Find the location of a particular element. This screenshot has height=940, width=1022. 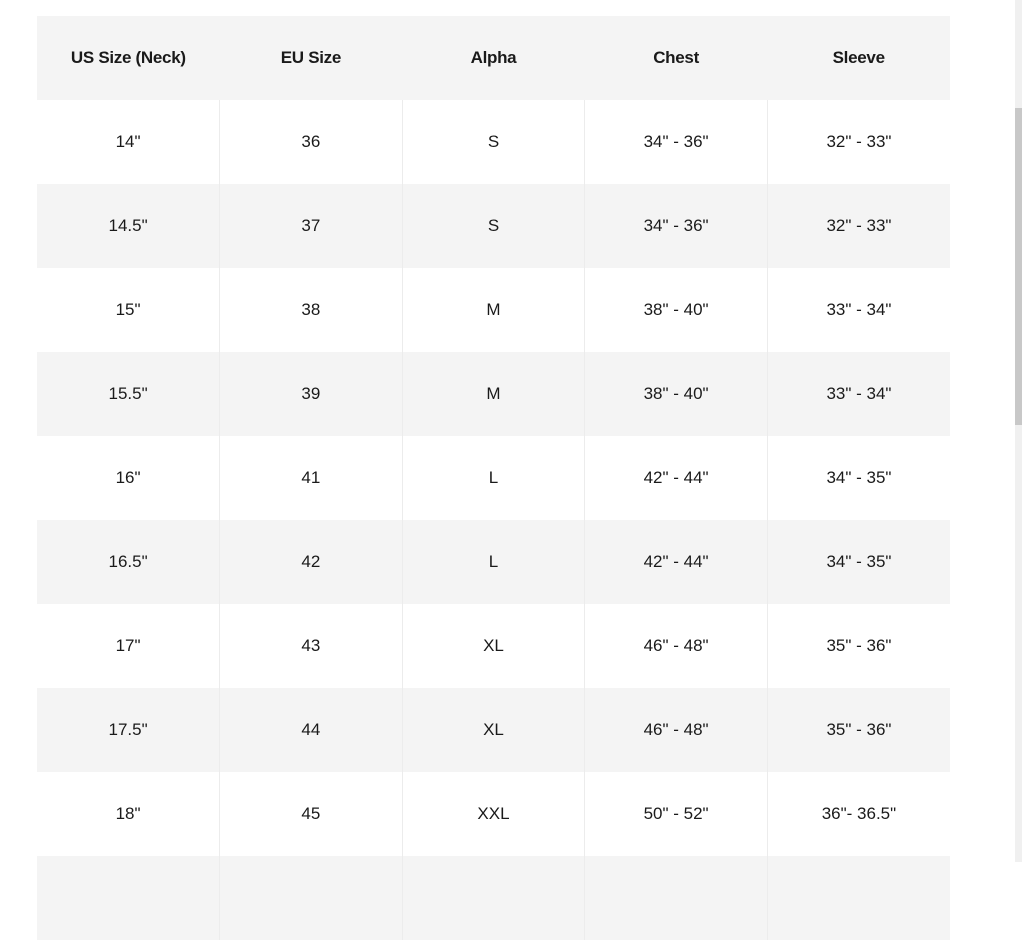

table-row: 14" 36 S 34" - 36" 32" - 33" is located at coordinates (493, 142).